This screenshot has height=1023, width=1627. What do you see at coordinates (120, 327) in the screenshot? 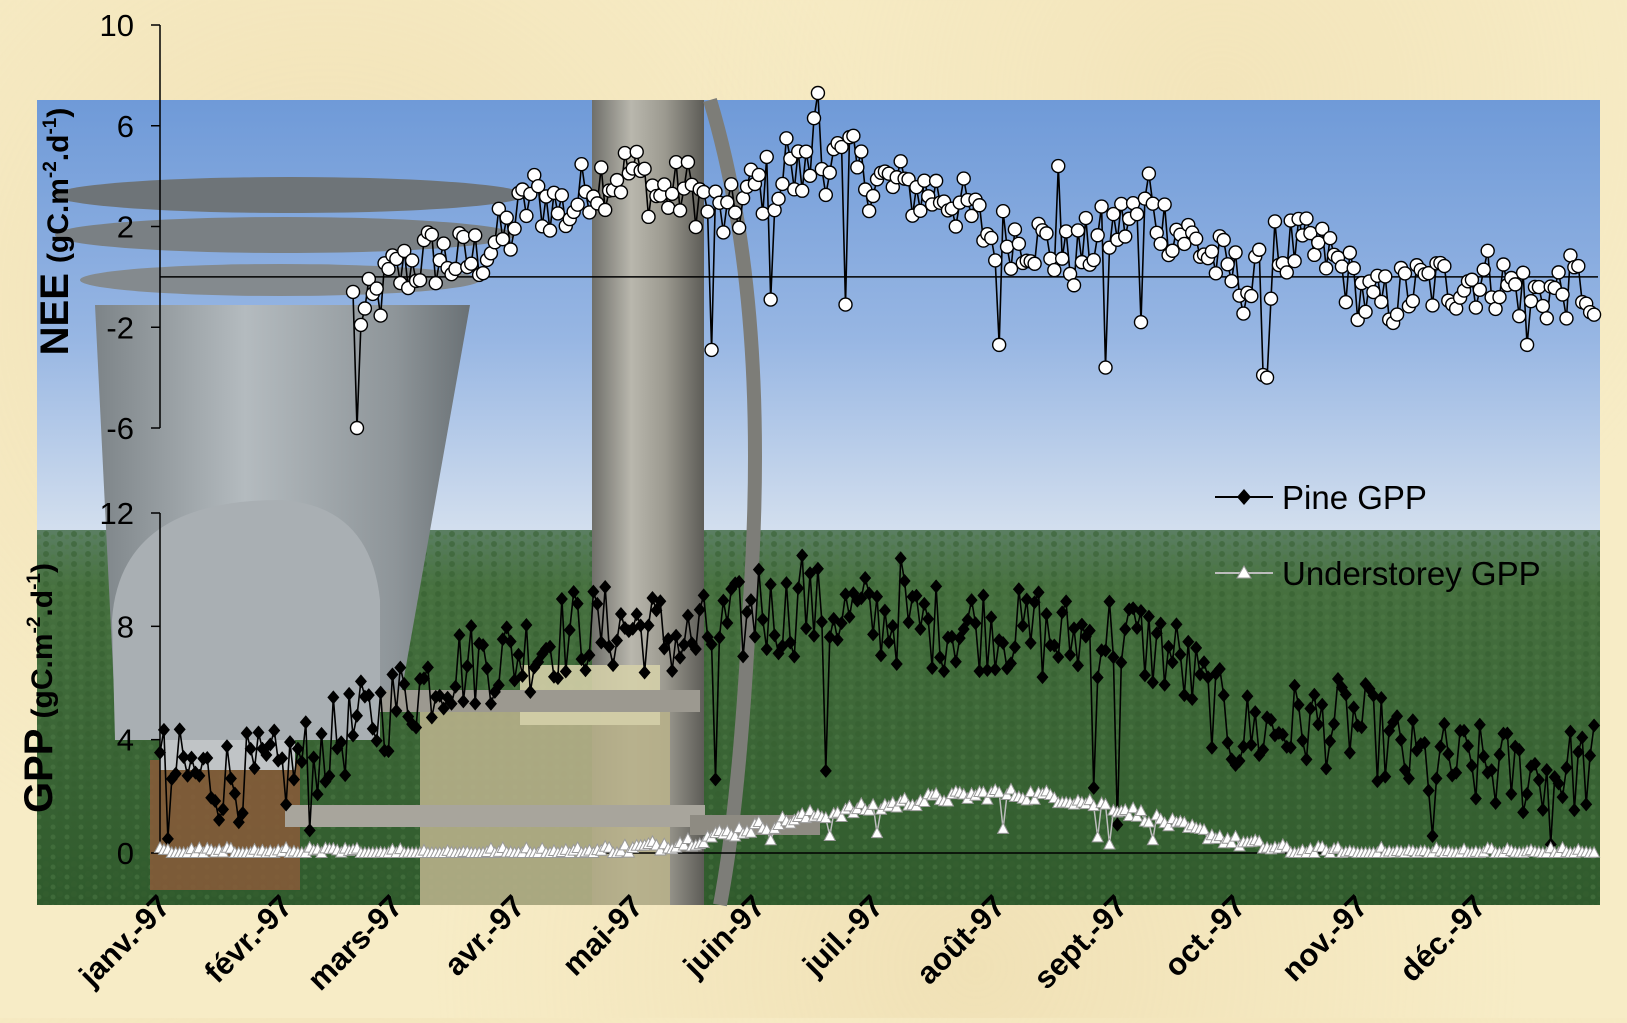
I see `nee-y-tick-label: -2` at bounding box center [120, 327].